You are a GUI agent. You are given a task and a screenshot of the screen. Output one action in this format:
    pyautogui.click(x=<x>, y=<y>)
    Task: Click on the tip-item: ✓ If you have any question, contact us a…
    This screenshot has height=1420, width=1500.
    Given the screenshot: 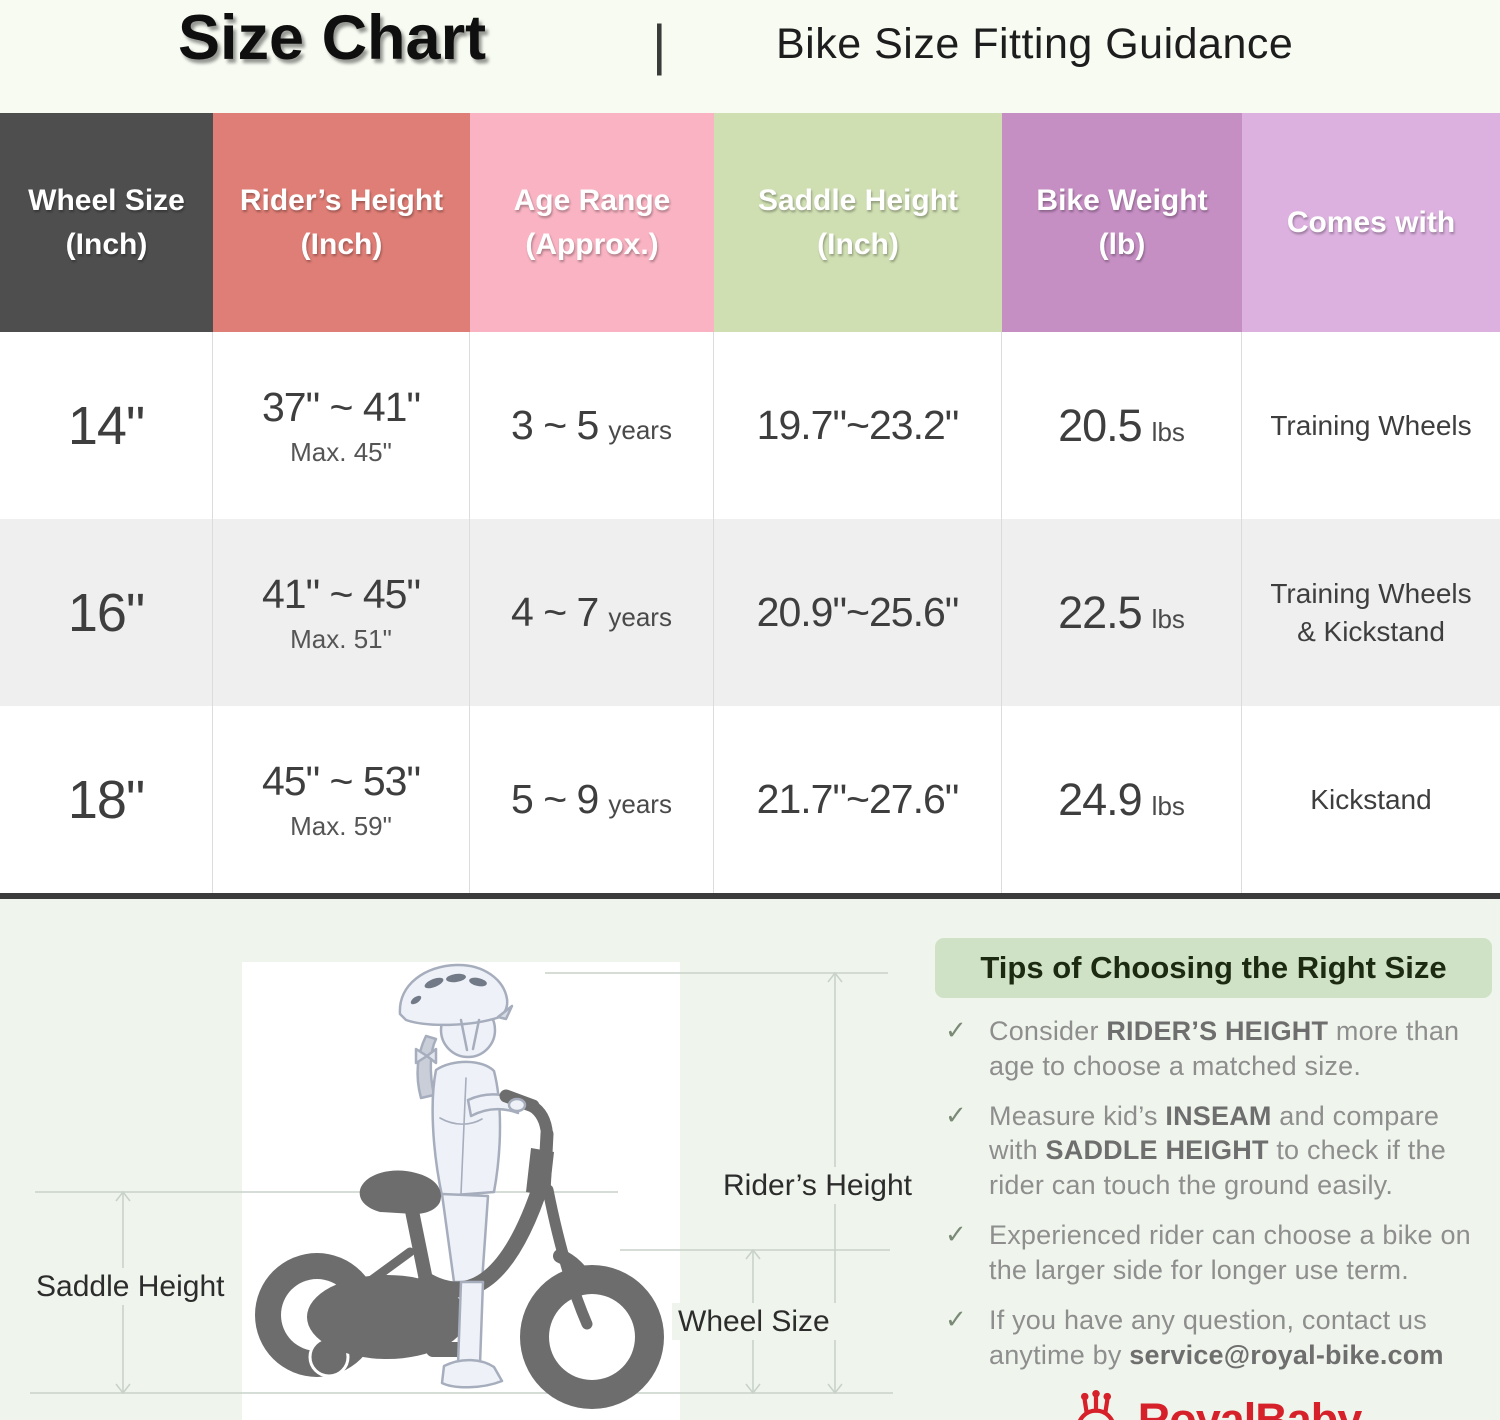 What is the action you would take?
    pyautogui.click(x=1213, y=1338)
    